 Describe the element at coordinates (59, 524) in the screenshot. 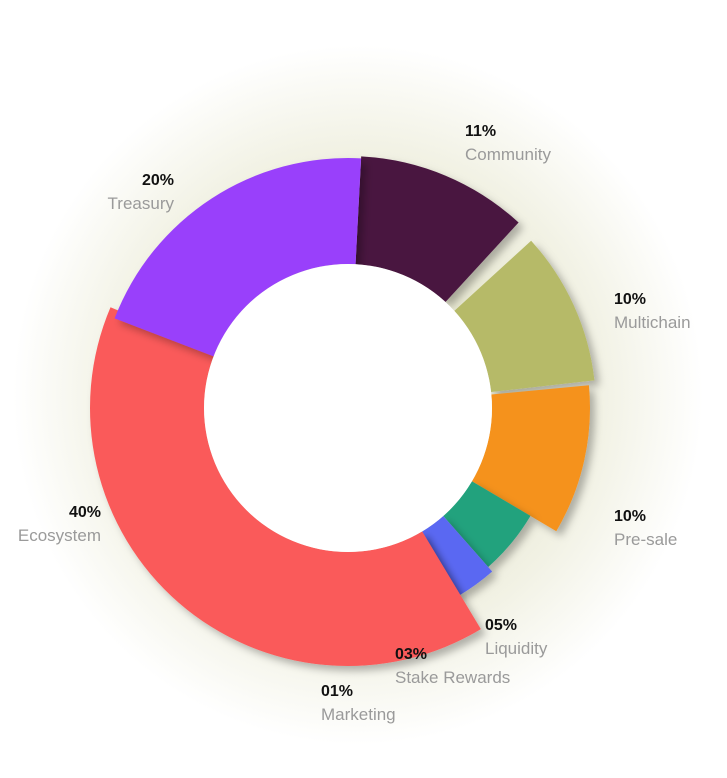

I see `label-ecosystem: 40% Ecosystem` at that location.